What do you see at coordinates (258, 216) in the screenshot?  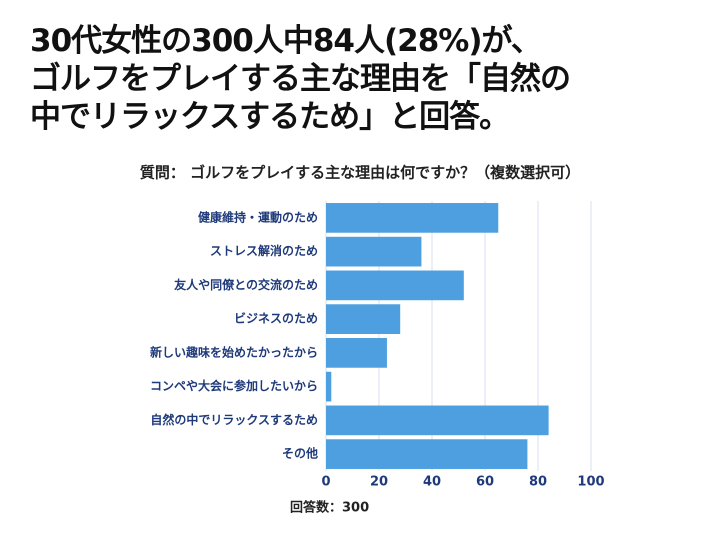 I see `y-tick-label: 健康維持・運動のため` at bounding box center [258, 216].